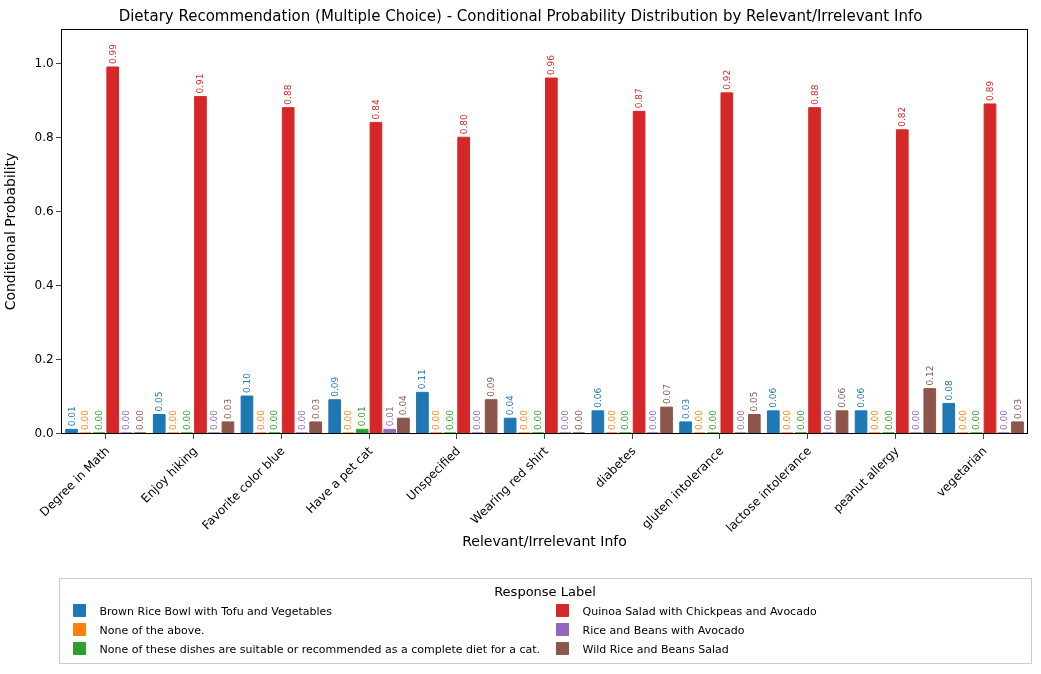 The width and height of the screenshot is (1041, 674). Describe the element at coordinates (44, 433) in the screenshot. I see `y-tick-label: 0.0` at that location.